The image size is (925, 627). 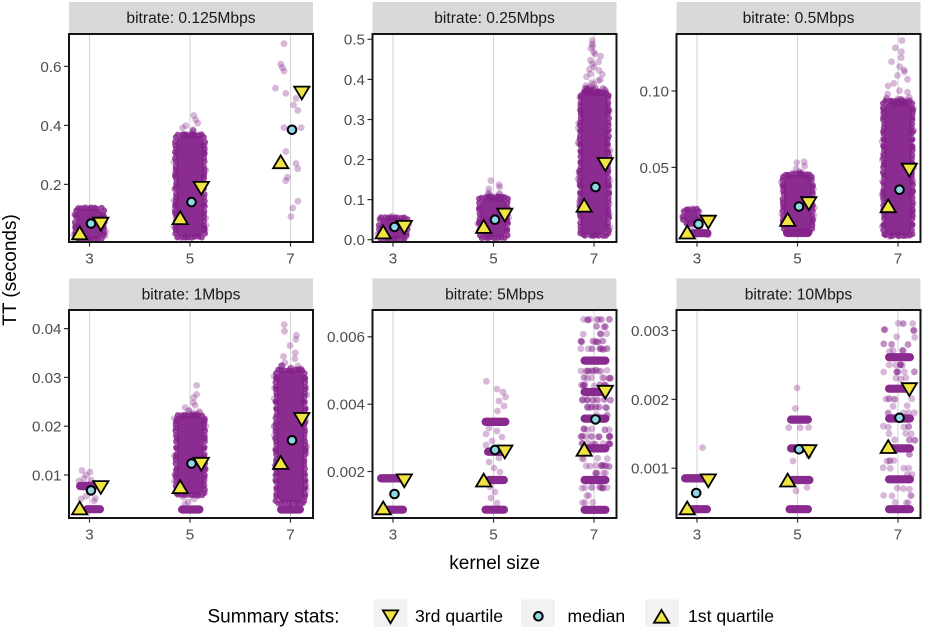 What do you see at coordinates (354, 120) in the screenshot?
I see `svg-text: 0.3` at bounding box center [354, 120].